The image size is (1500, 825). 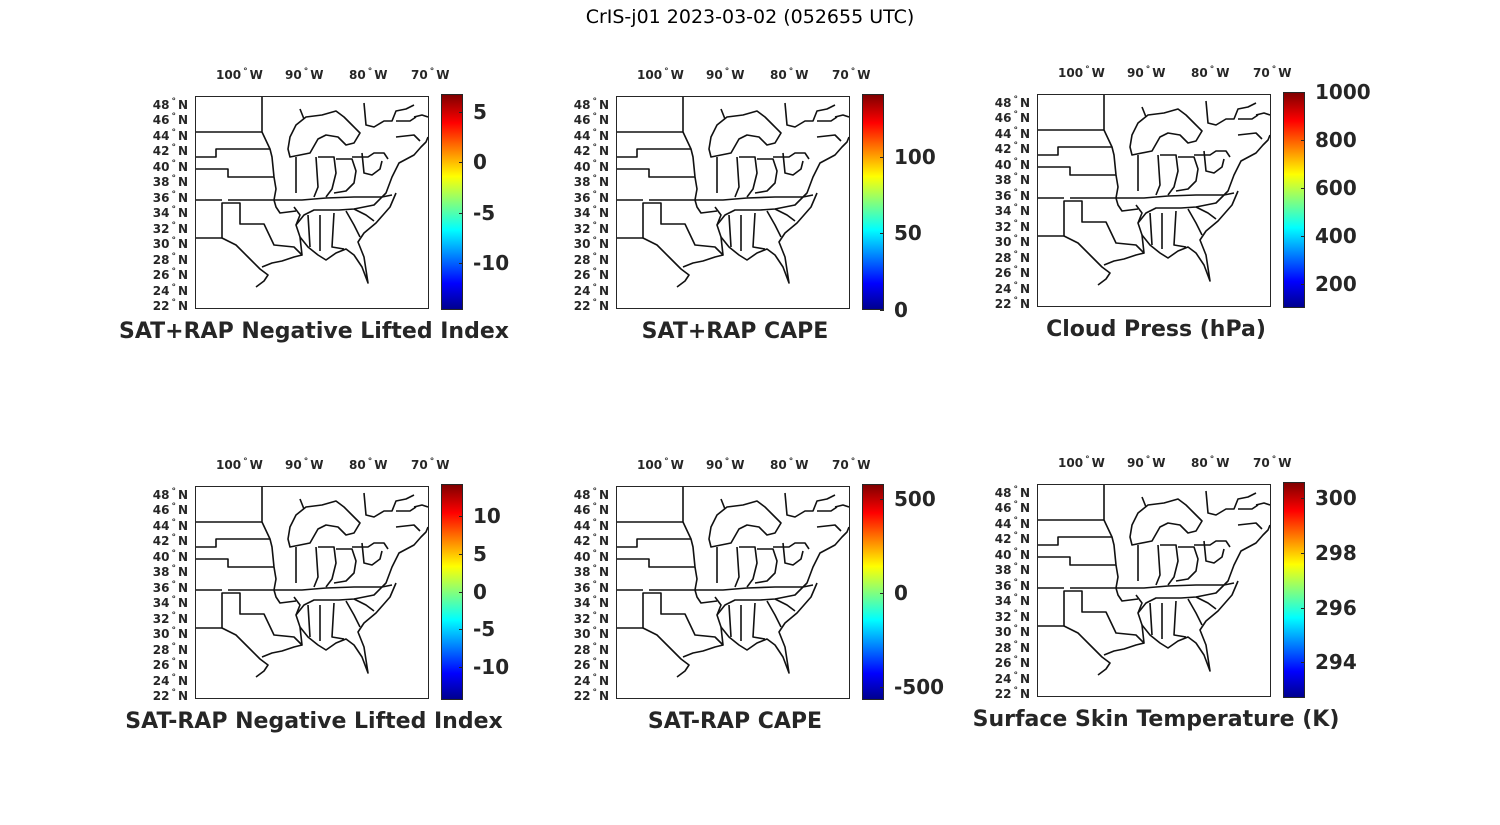 What do you see at coordinates (1336, 188) in the screenshot?
I see `colorbar-tick-label: 600` at bounding box center [1336, 188].